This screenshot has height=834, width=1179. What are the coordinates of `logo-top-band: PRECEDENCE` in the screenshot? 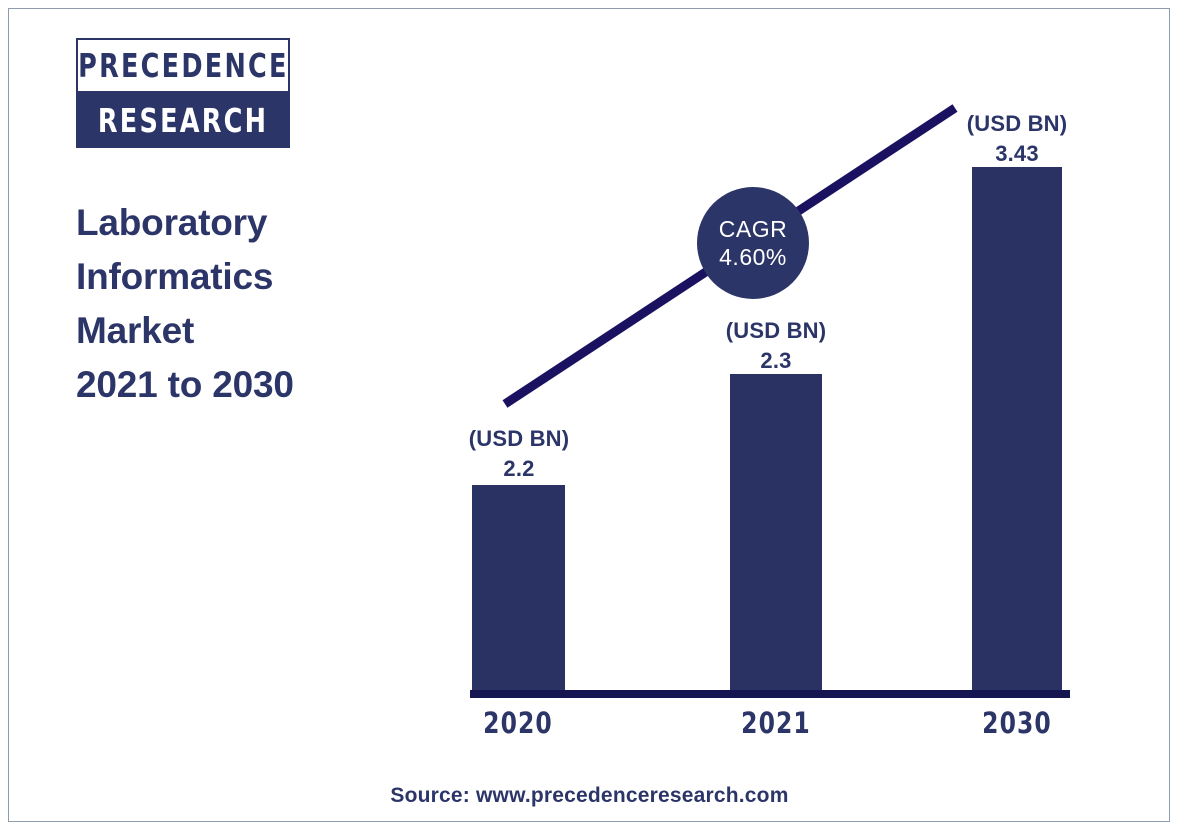 It's located at (183, 65).